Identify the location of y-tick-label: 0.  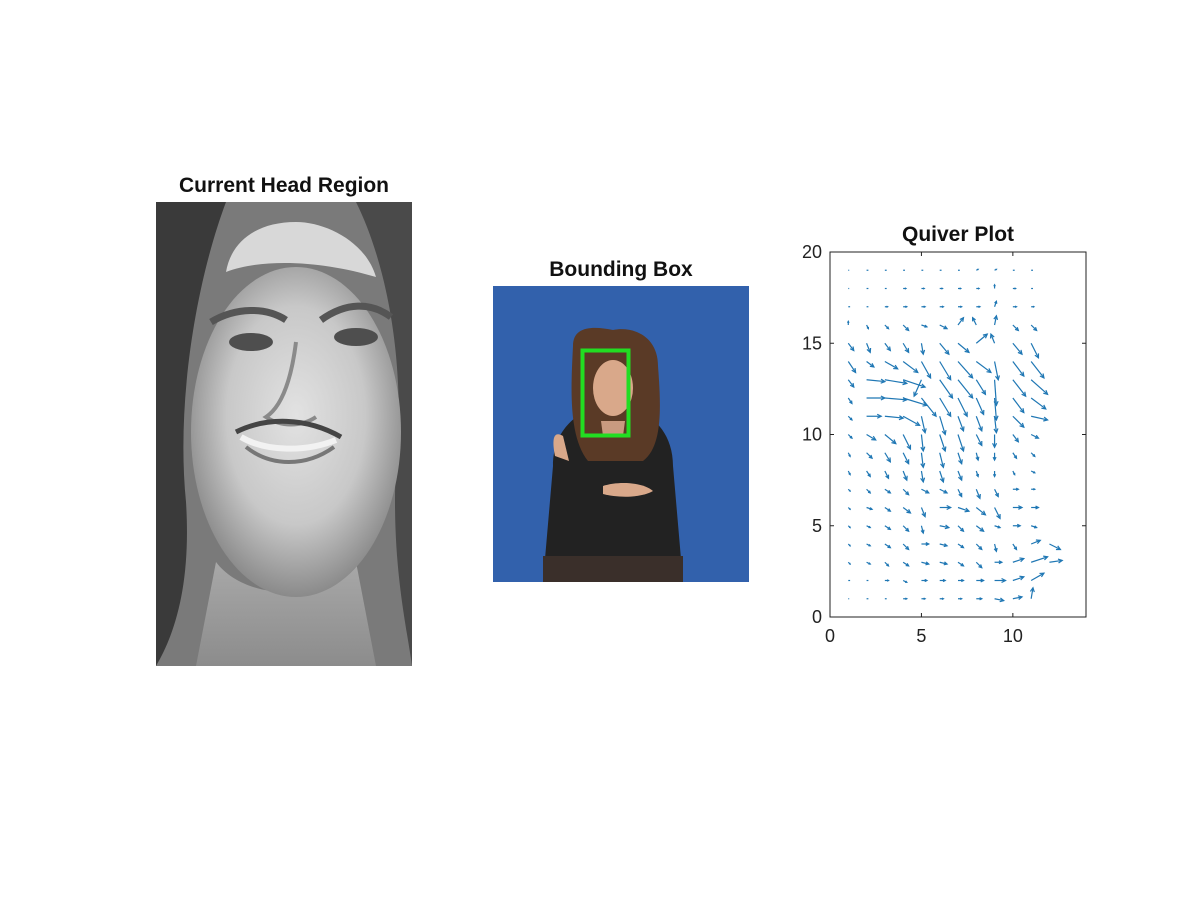
(817, 617).